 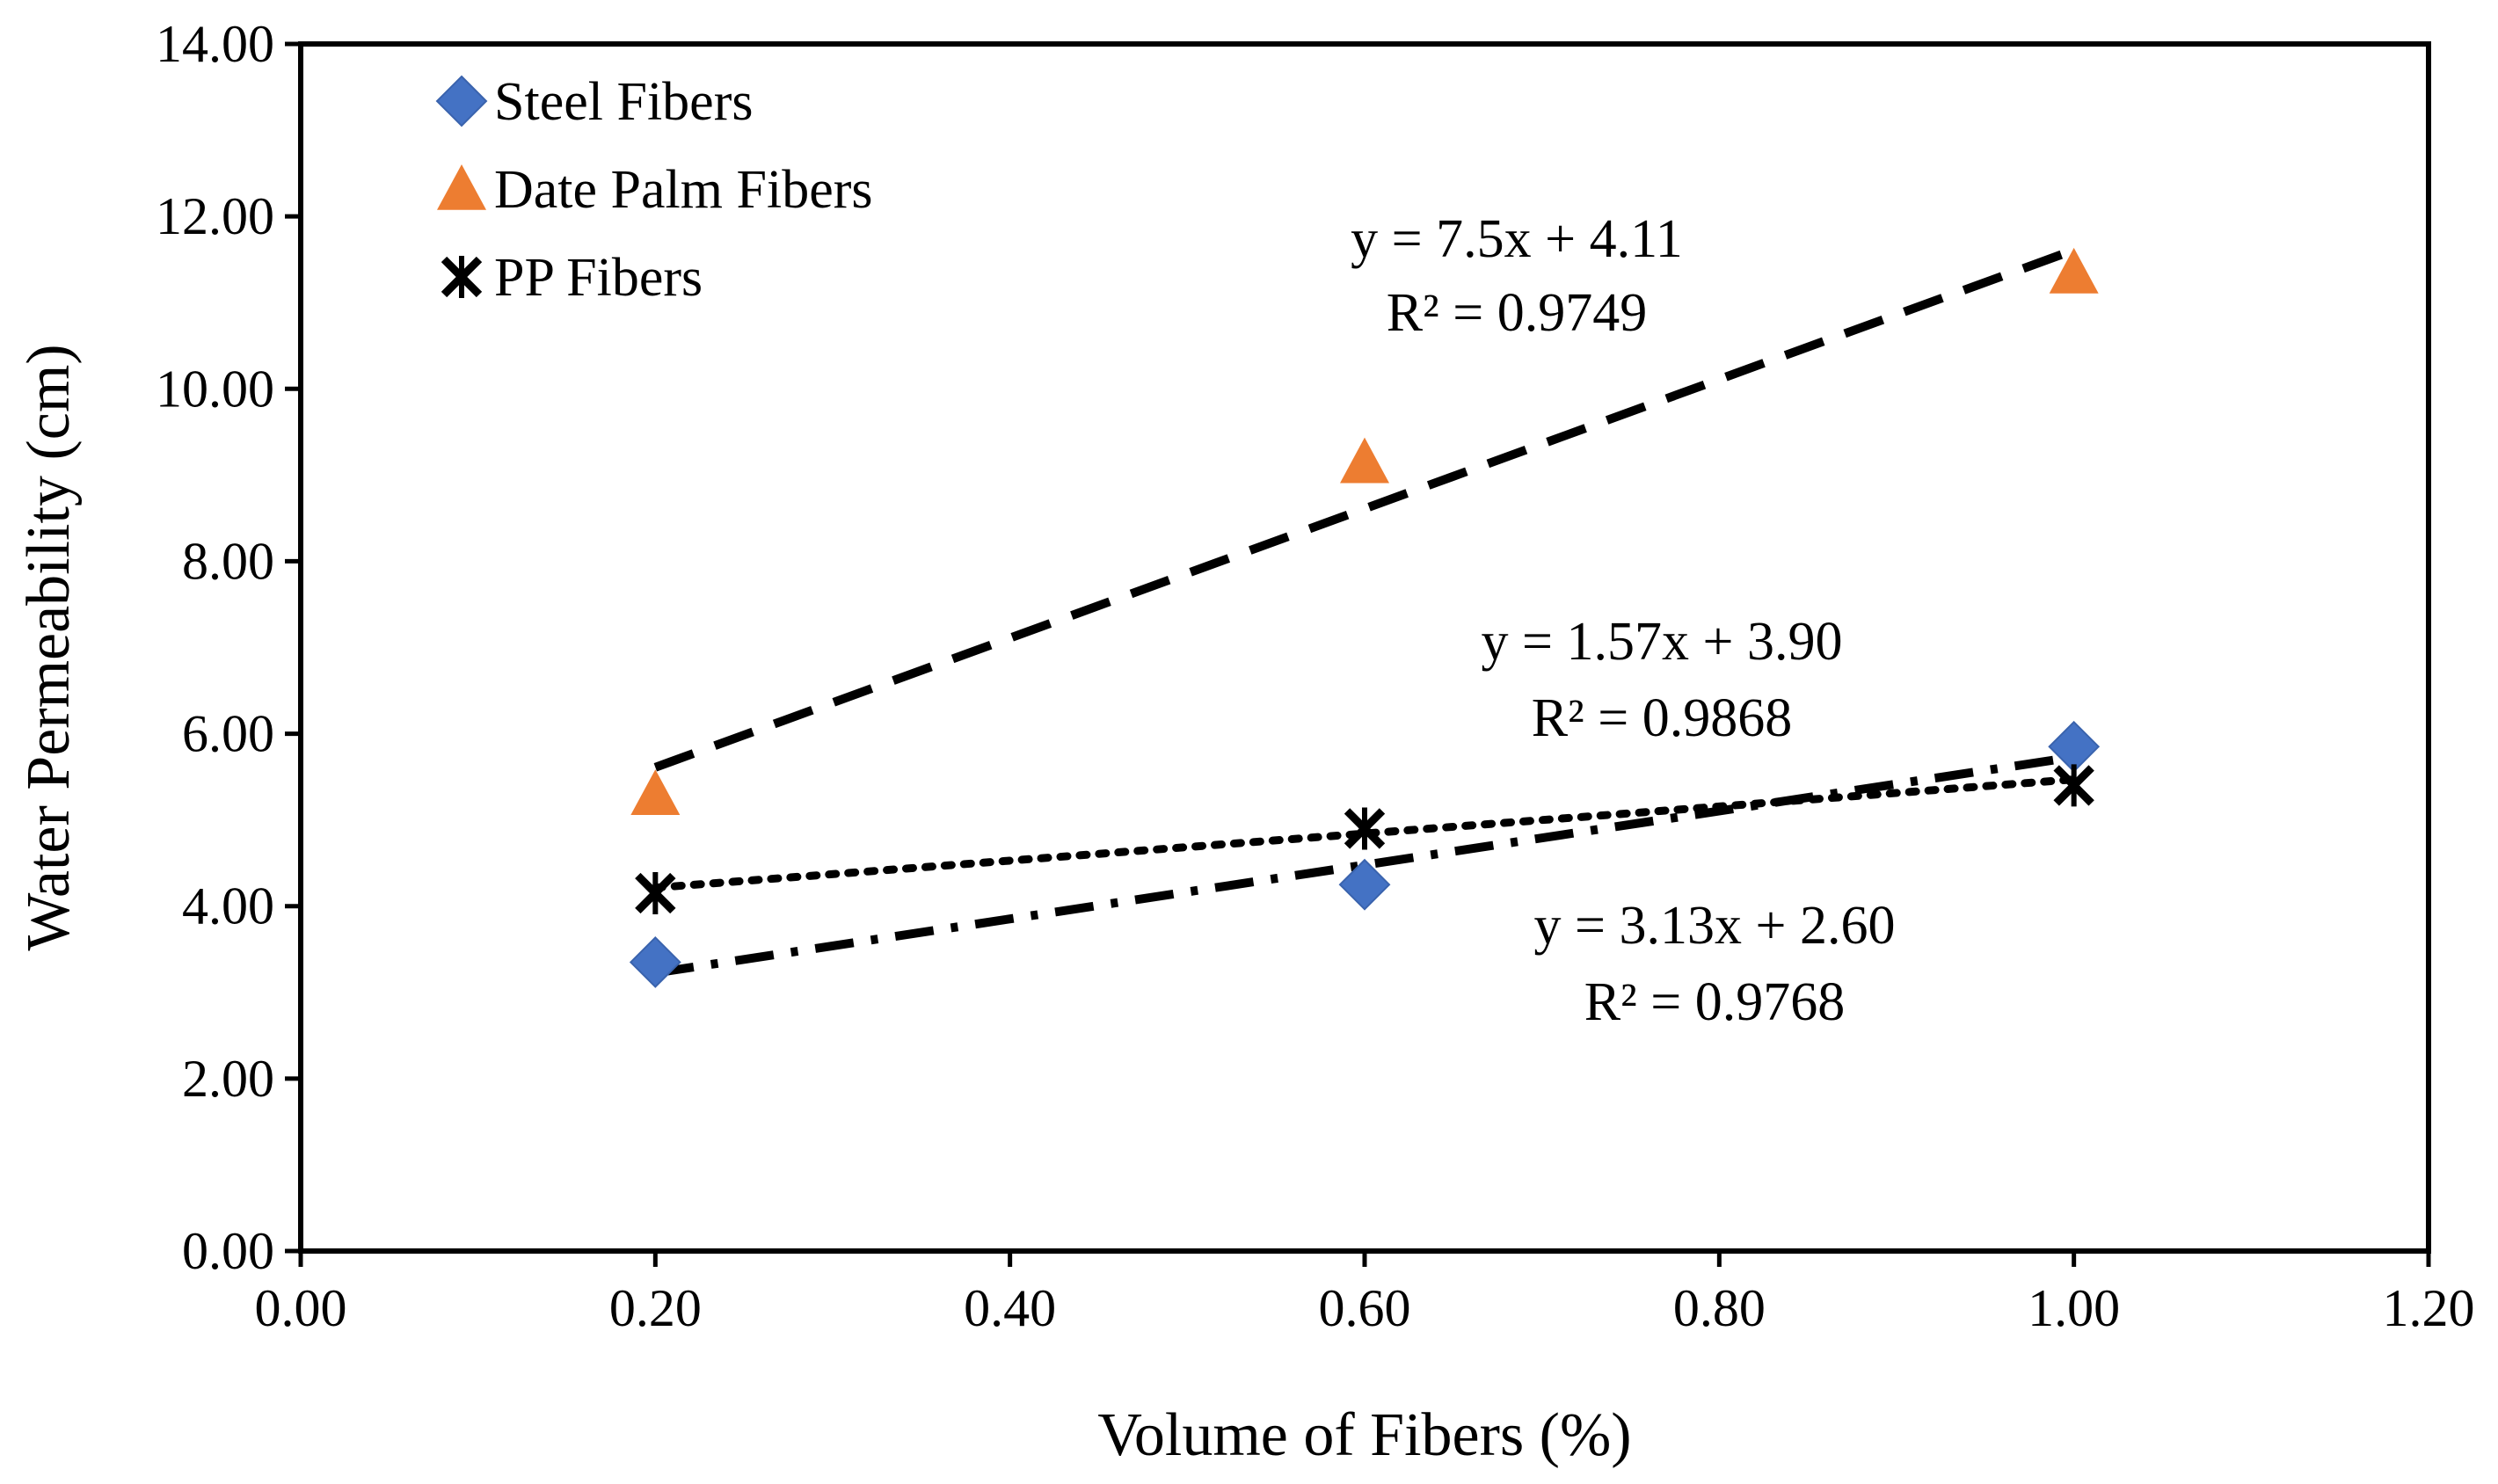 What do you see at coordinates (228, 1079) in the screenshot?
I see `y-tick-label: 2.00` at bounding box center [228, 1079].